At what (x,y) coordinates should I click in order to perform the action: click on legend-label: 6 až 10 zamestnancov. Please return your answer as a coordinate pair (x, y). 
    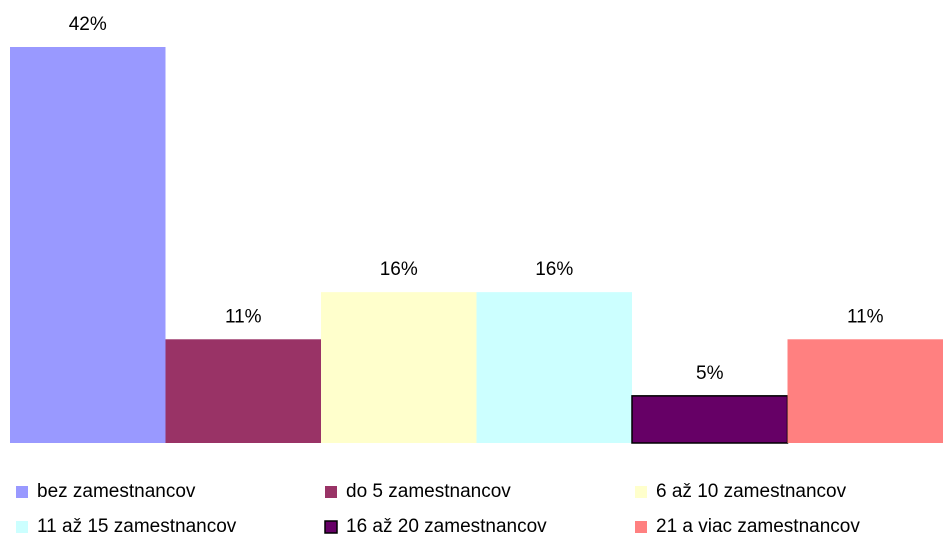
    Looking at the image, I should click on (751, 491).